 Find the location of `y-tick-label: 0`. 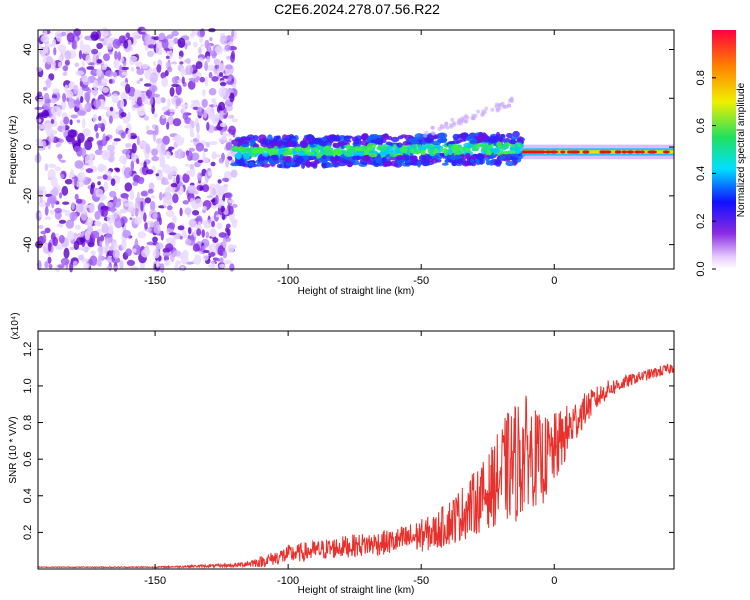

y-tick-label: 0 is located at coordinates (28, 147).